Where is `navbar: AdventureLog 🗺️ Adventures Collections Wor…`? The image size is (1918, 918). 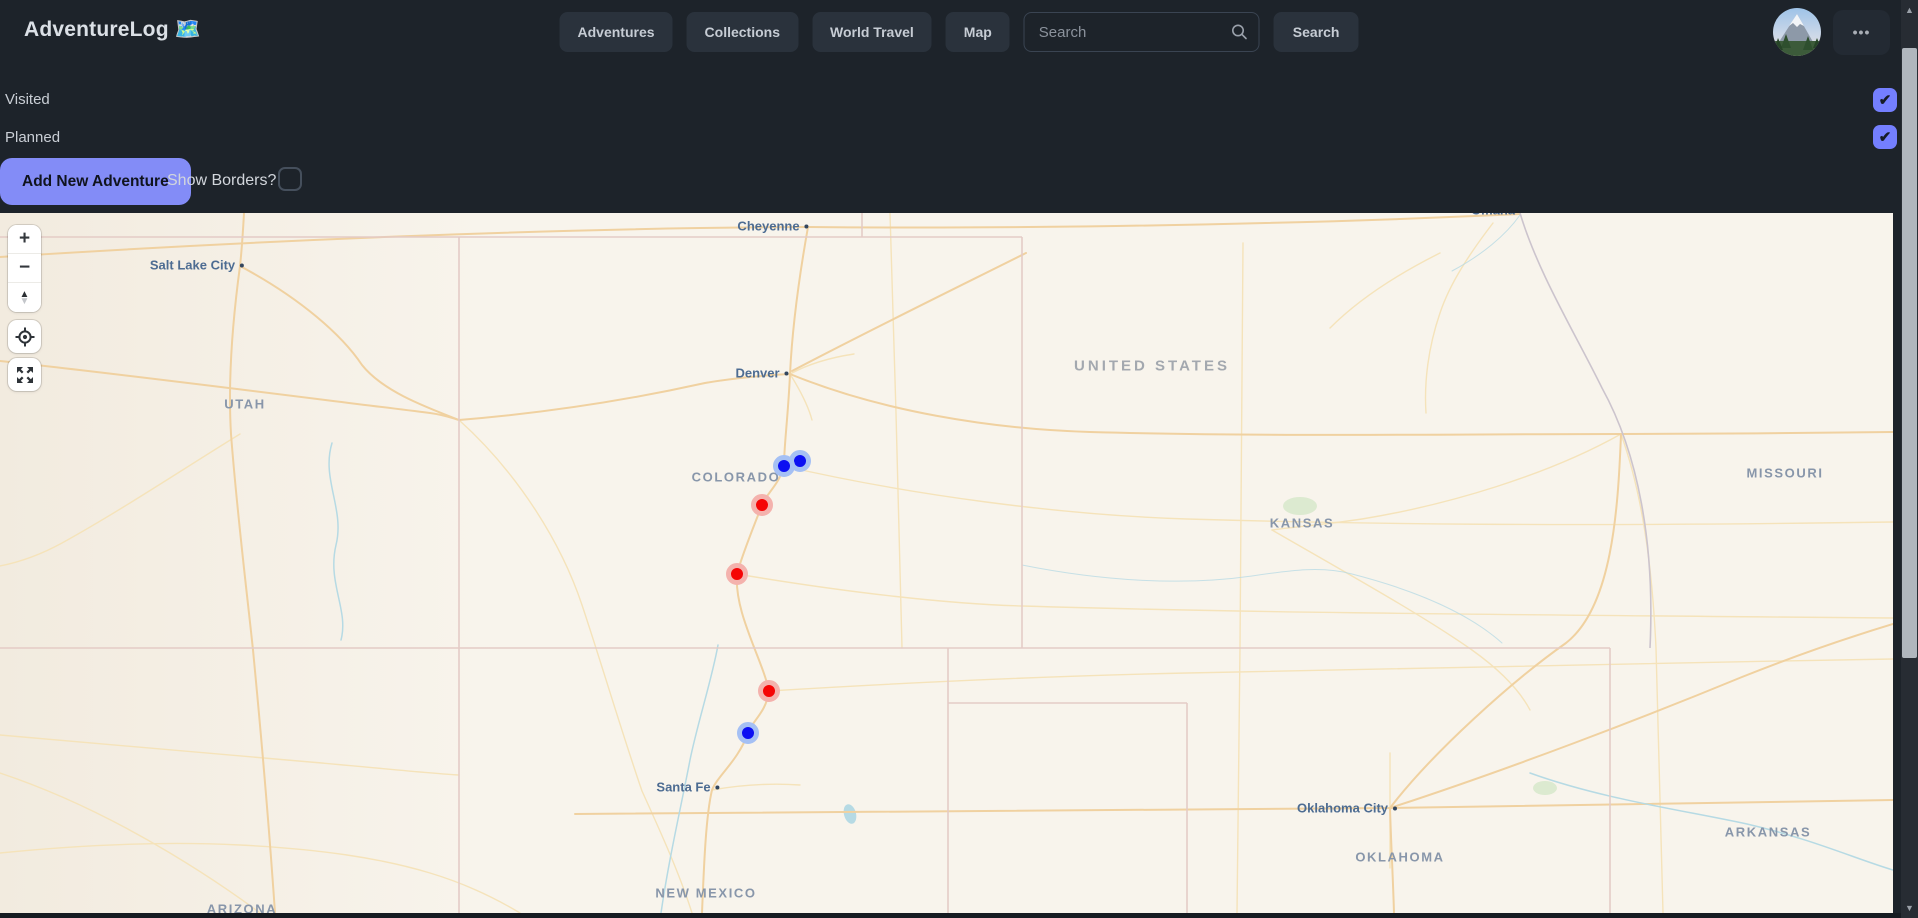 navbar: AdventureLog 🗺️ Adventures Collections Wor… is located at coordinates (959, 32).